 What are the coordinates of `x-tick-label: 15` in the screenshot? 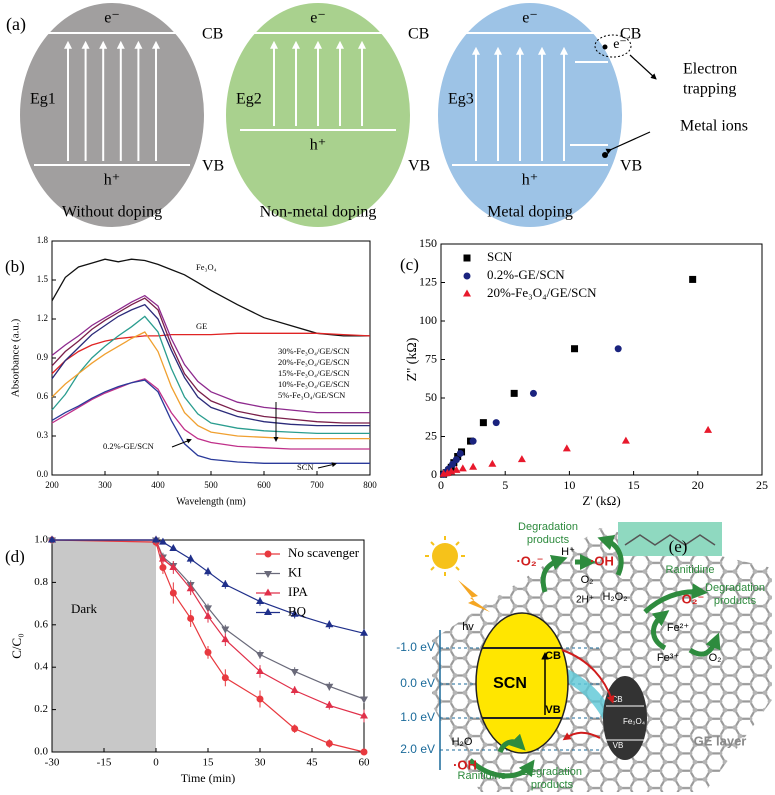 It's located at (209, 763).